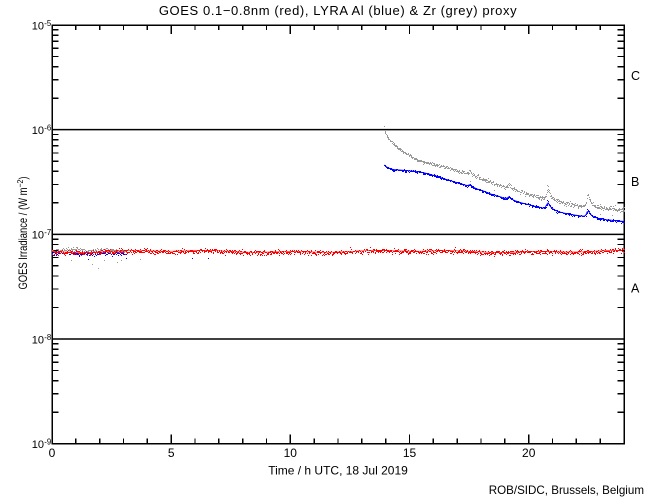 This screenshot has height=500, width=650. What do you see at coordinates (338, 471) in the screenshot?
I see `svg-text: Time / h UTC, 18 Jul 2019` at bounding box center [338, 471].